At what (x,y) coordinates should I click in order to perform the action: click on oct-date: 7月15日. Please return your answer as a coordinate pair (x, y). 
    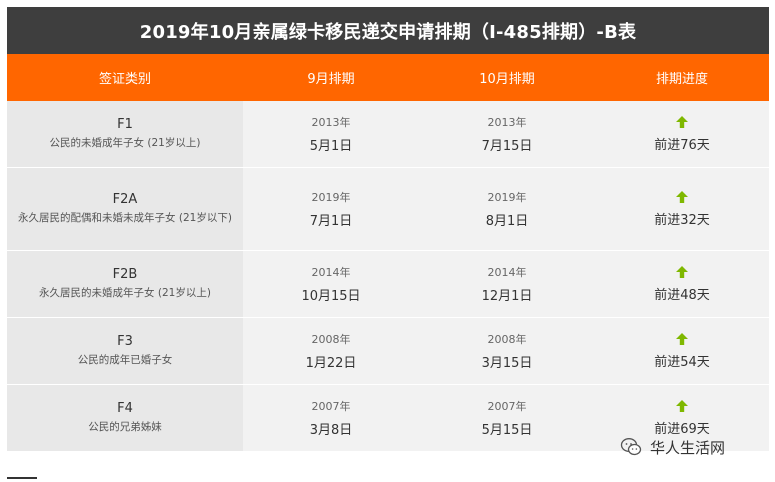
    Looking at the image, I should click on (507, 146).